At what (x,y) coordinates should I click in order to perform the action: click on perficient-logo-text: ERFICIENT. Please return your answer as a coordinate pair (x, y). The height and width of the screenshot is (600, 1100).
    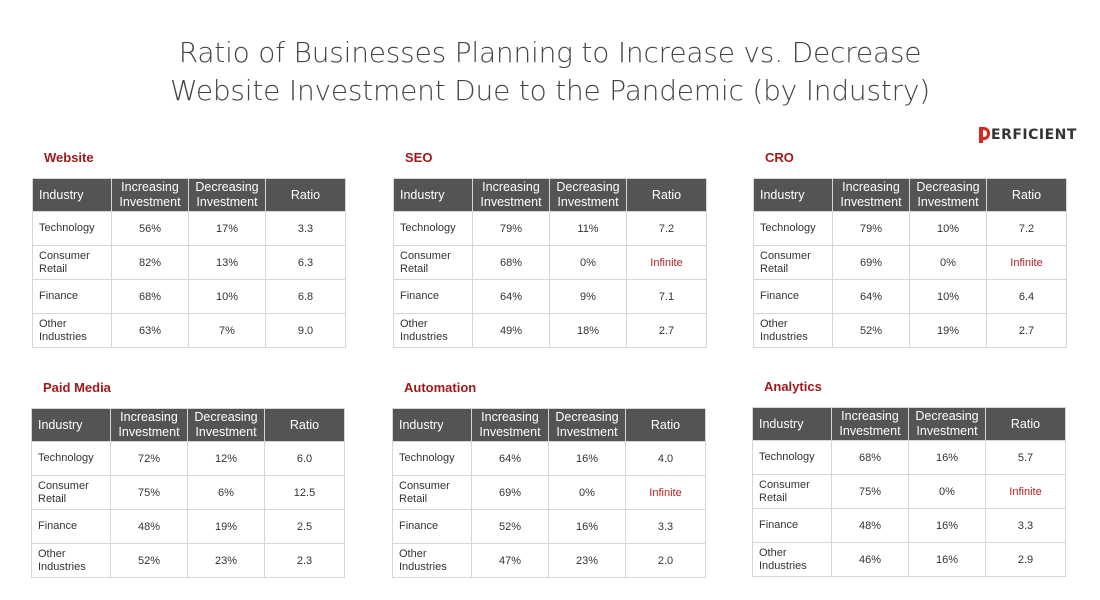
    Looking at the image, I should click on (1034, 135).